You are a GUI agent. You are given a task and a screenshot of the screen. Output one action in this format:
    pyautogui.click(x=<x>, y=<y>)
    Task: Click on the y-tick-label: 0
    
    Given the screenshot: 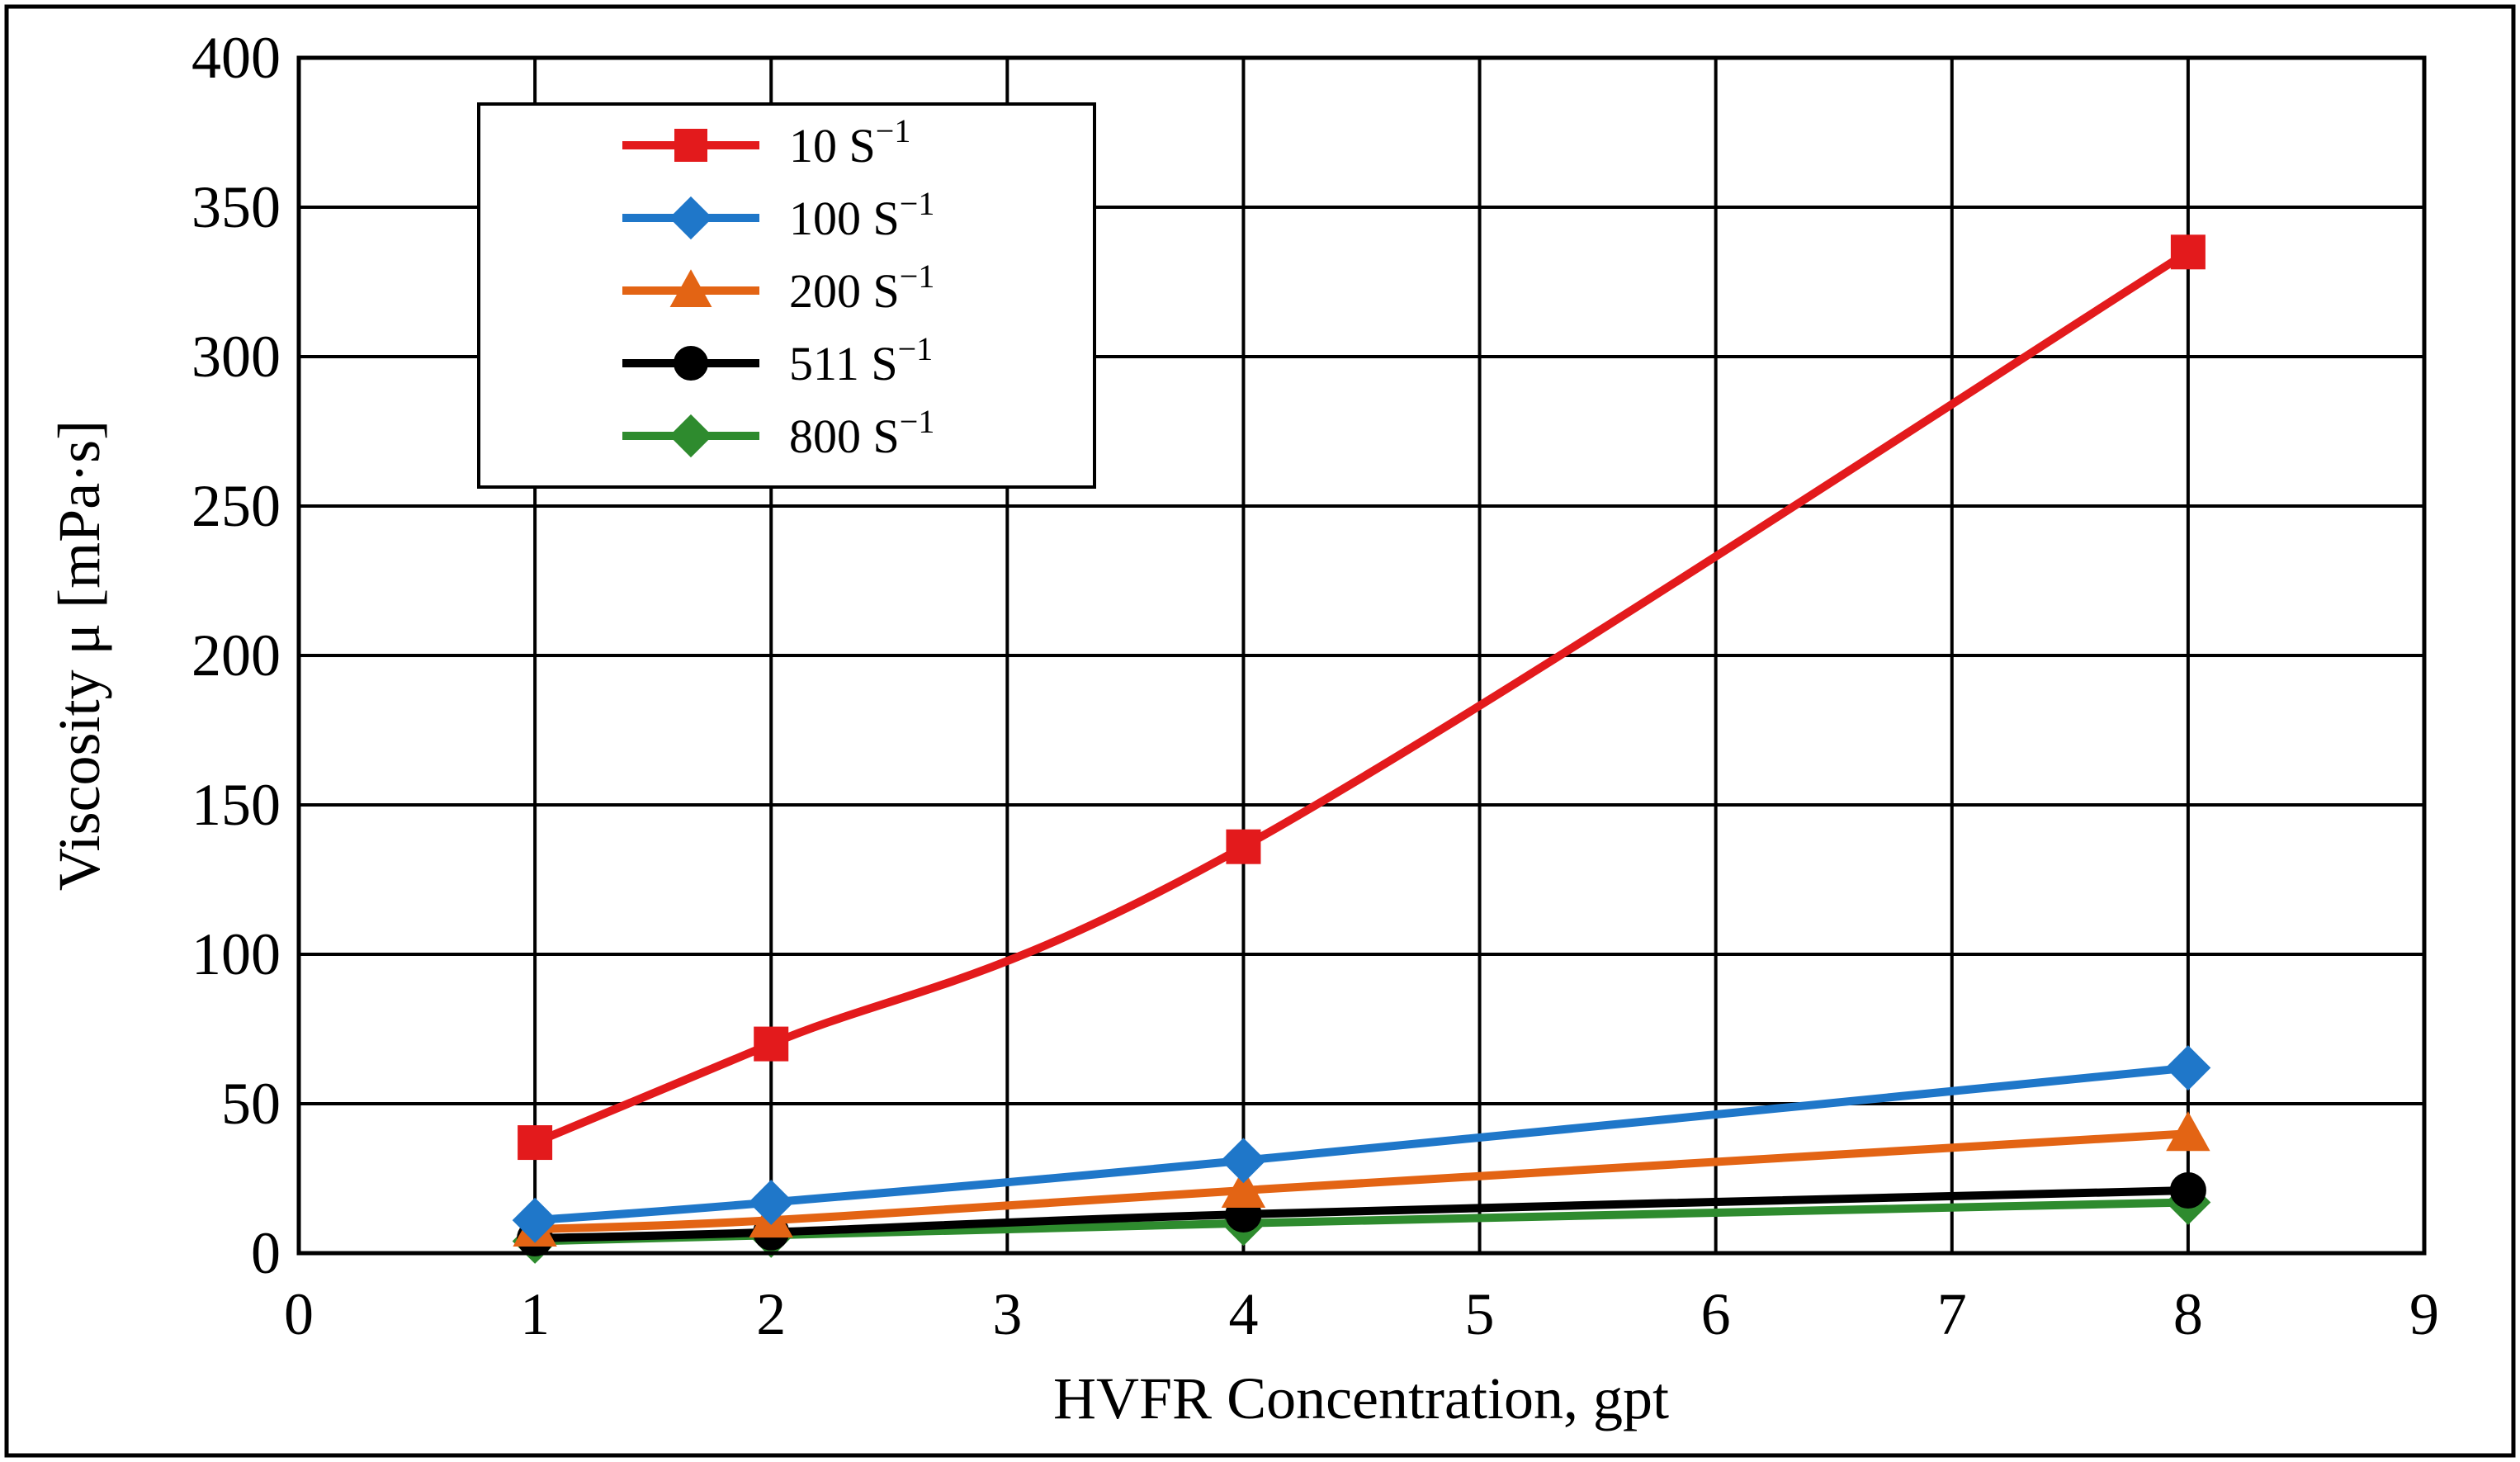 What is the action you would take?
    pyautogui.click(x=266, y=1253)
    